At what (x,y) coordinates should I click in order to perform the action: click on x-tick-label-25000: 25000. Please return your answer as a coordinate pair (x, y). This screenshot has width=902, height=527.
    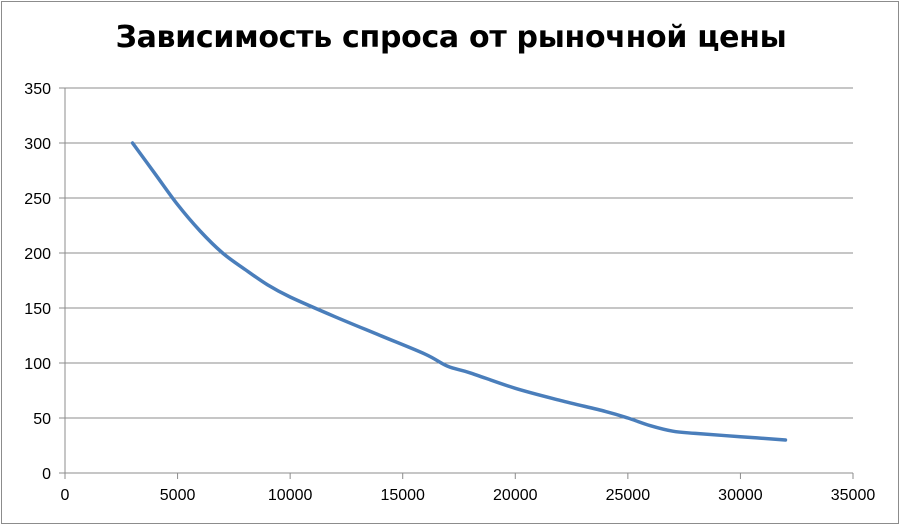
    Looking at the image, I should click on (628, 495).